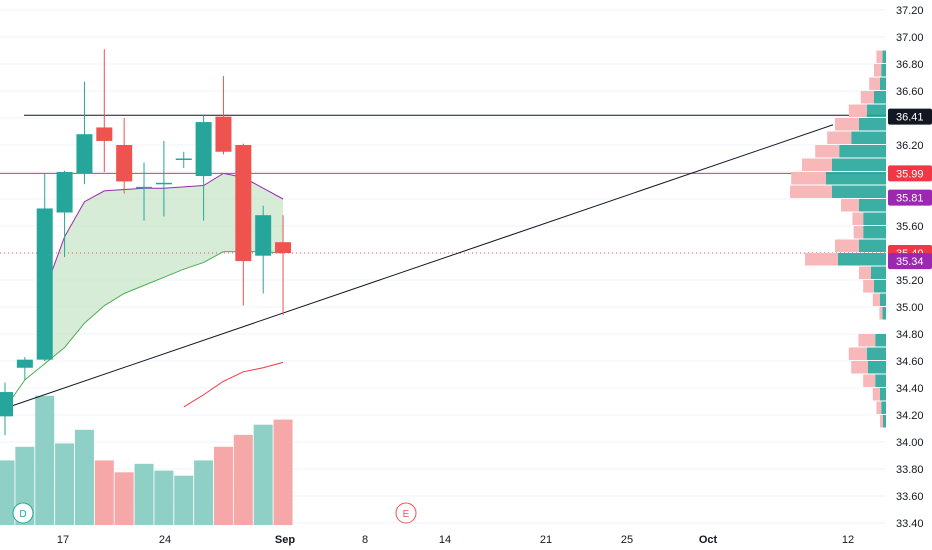 This screenshot has width=932, height=550. What do you see at coordinates (910, 362) in the screenshot?
I see `price-tick-label: 34.60` at bounding box center [910, 362].